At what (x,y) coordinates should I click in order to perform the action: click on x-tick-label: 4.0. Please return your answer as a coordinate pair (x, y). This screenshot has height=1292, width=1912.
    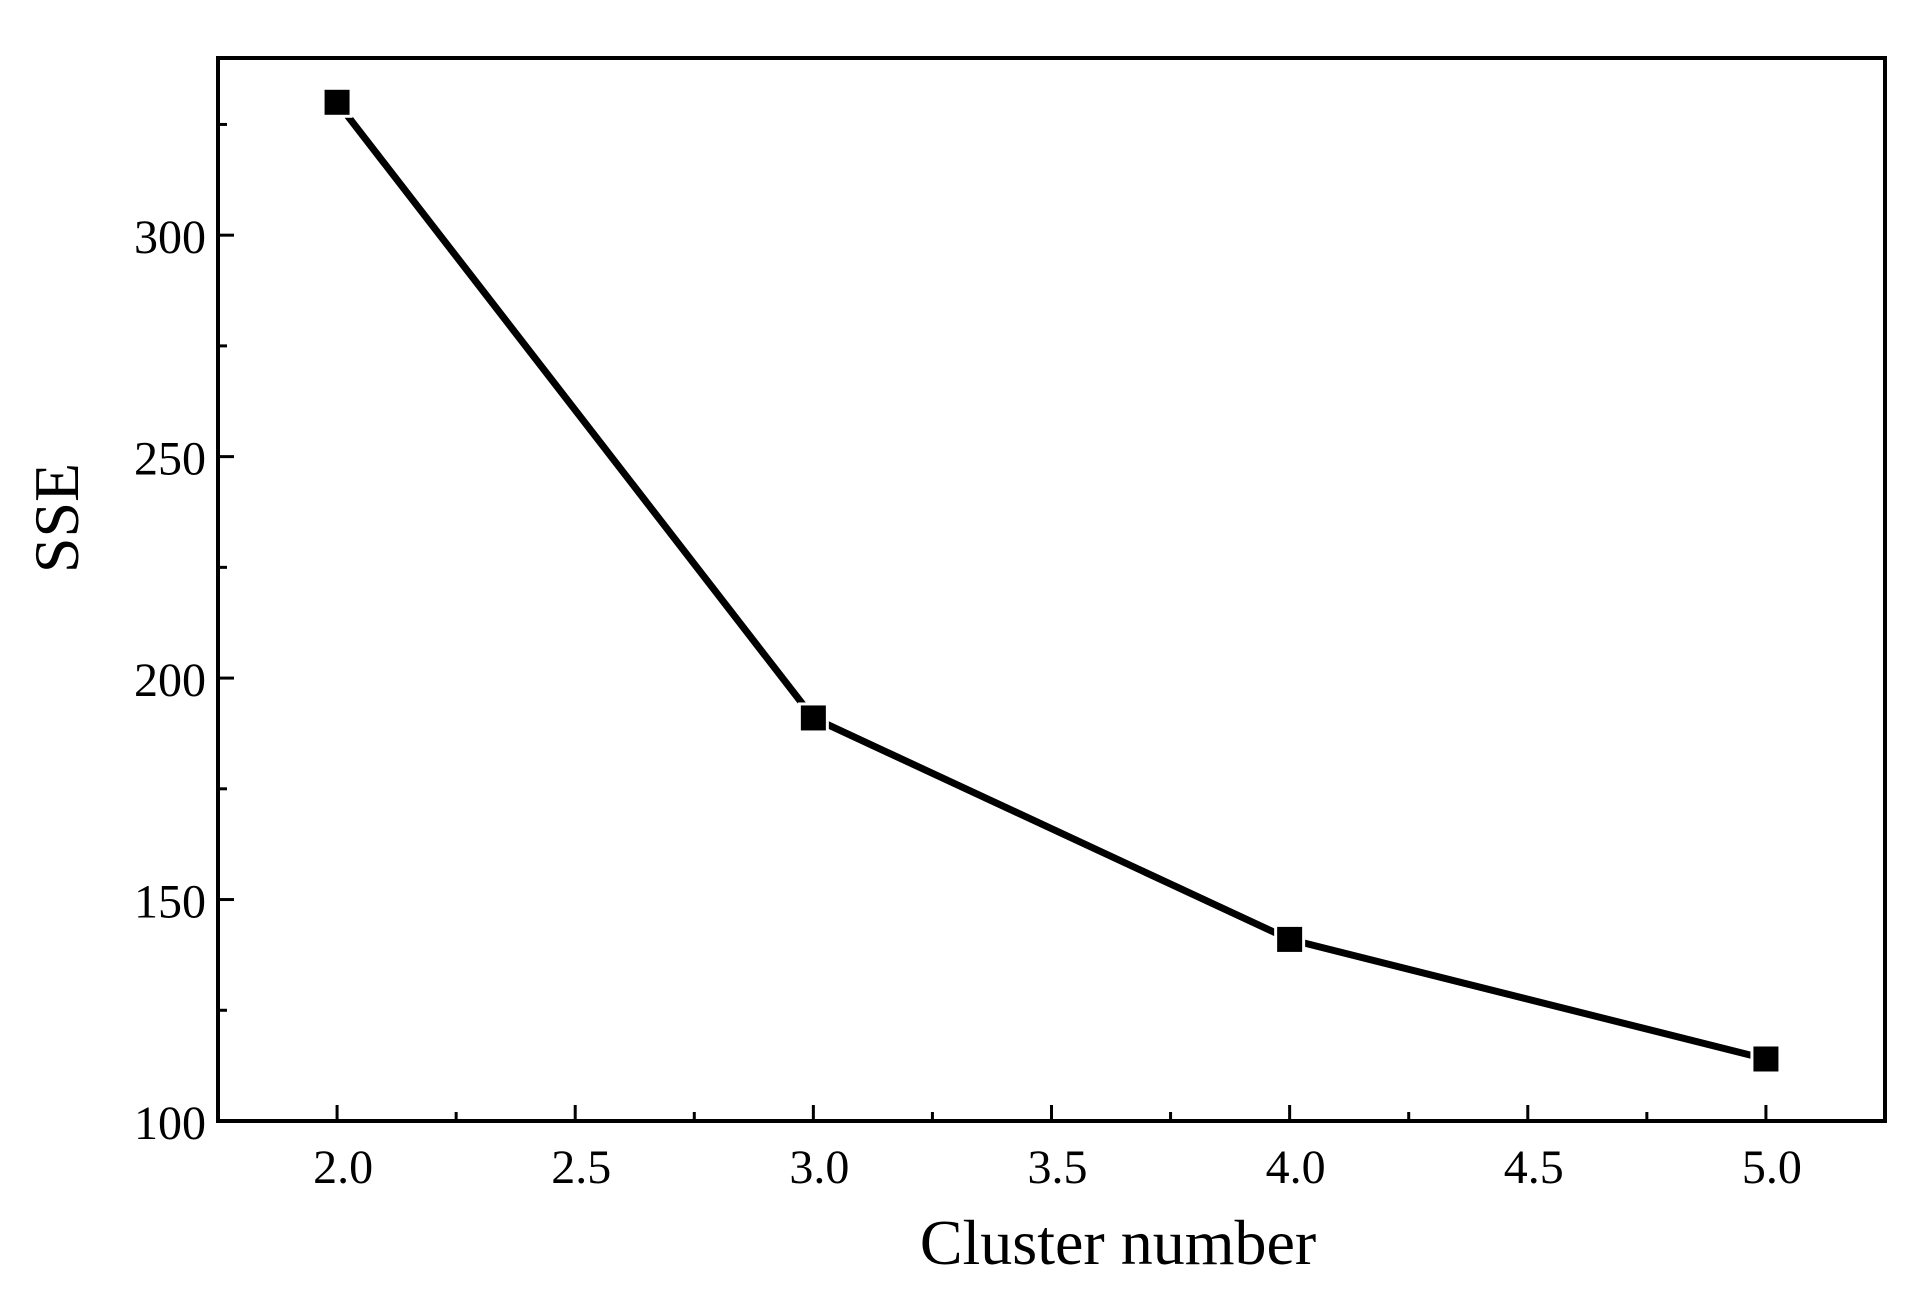
    Looking at the image, I should click on (1296, 1167).